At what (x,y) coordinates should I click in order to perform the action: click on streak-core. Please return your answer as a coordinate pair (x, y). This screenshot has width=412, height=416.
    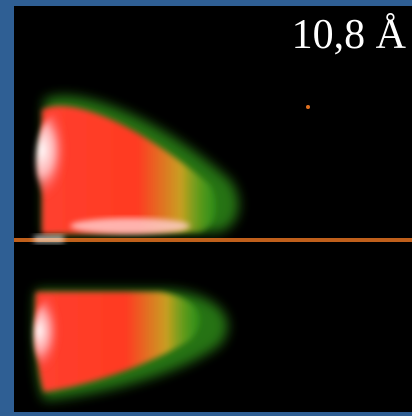
    Looking at the image, I should click on (49, 239).